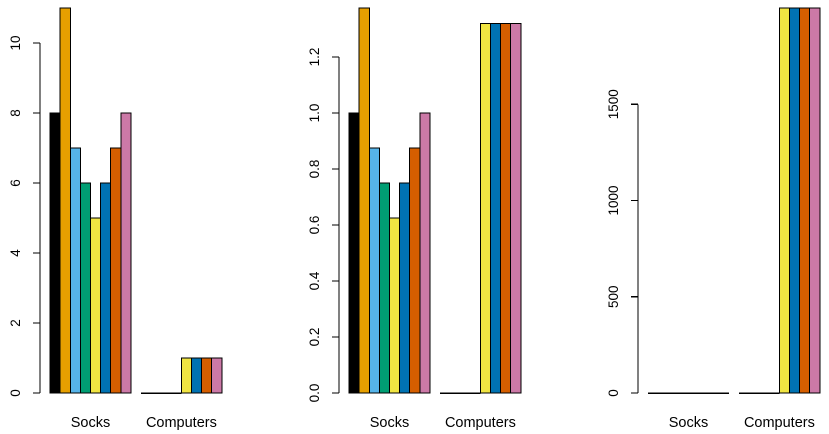  I want to click on y-tick-label: 1000, so click(613, 200).